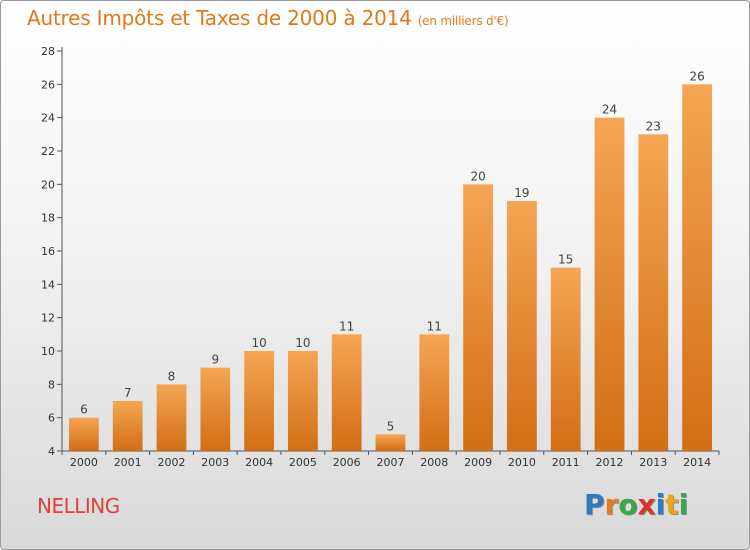  I want to click on y-tick-label: 8, so click(51, 384).